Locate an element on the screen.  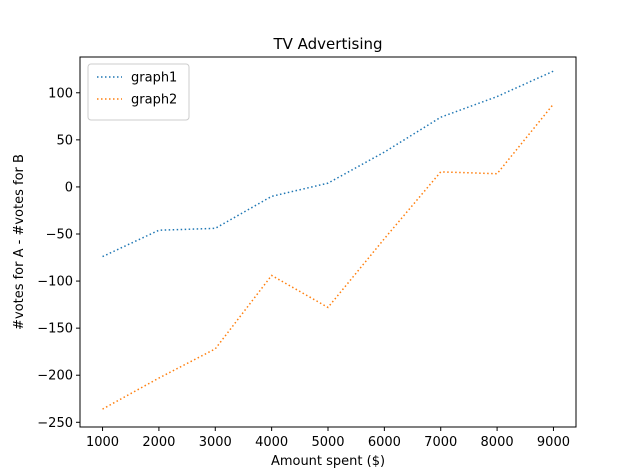
y-axis-label: #votes for A - #votes for B is located at coordinates (19, 242).